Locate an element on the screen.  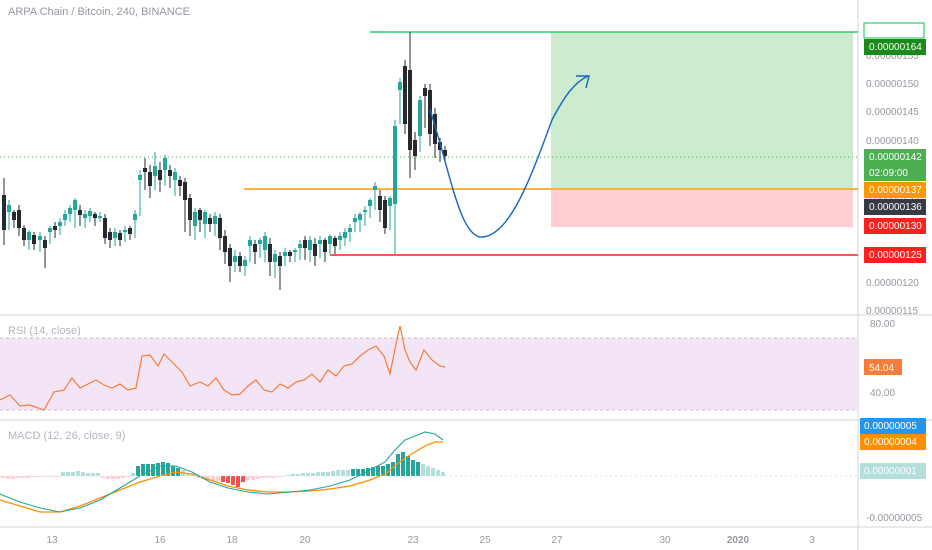
time-tick-label: 27 is located at coordinates (557, 540).